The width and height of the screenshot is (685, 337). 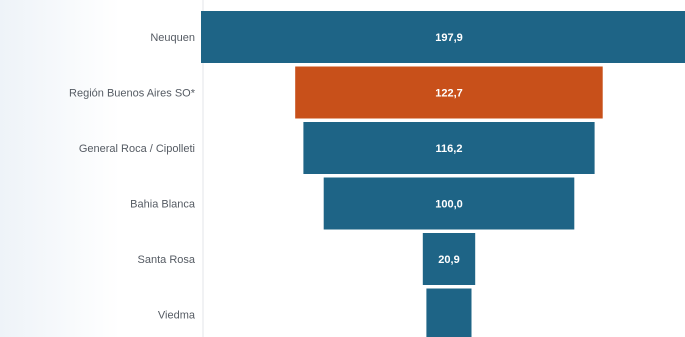 What do you see at coordinates (172, 38) in the screenshot?
I see `category-label: Neuquen` at bounding box center [172, 38].